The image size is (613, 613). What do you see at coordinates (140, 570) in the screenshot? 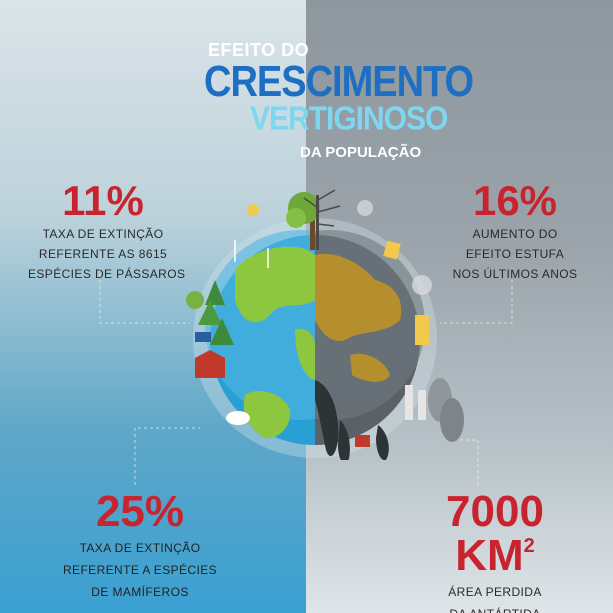
I see `stat-desc-line: REFERENTE A ESPÉCIES` at bounding box center [140, 570].